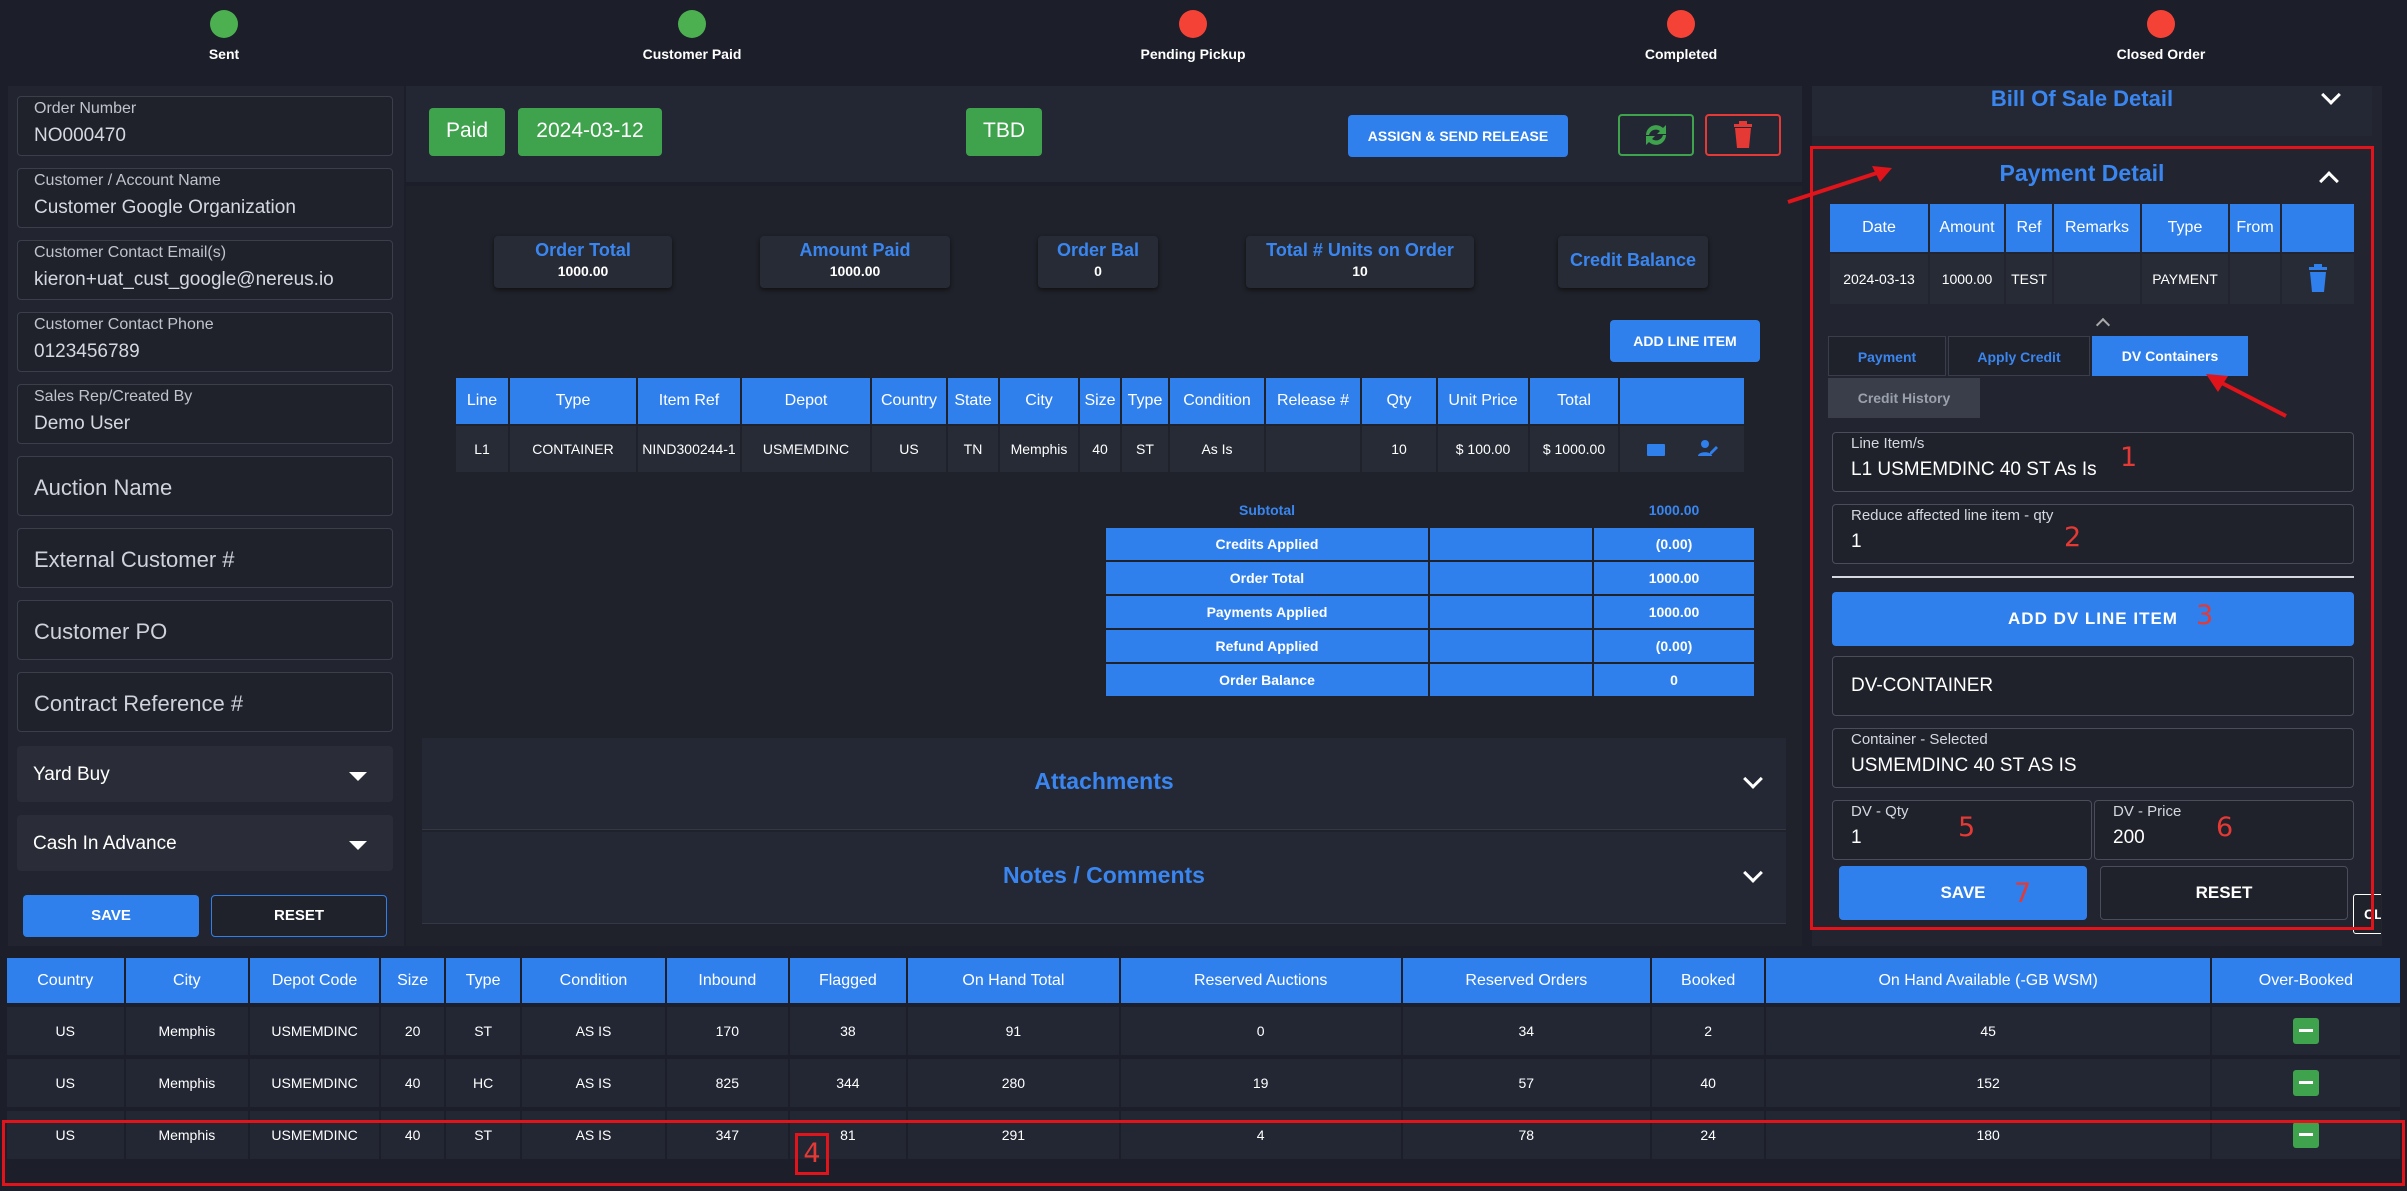  I want to click on column-header: Size, so click(1100, 401).